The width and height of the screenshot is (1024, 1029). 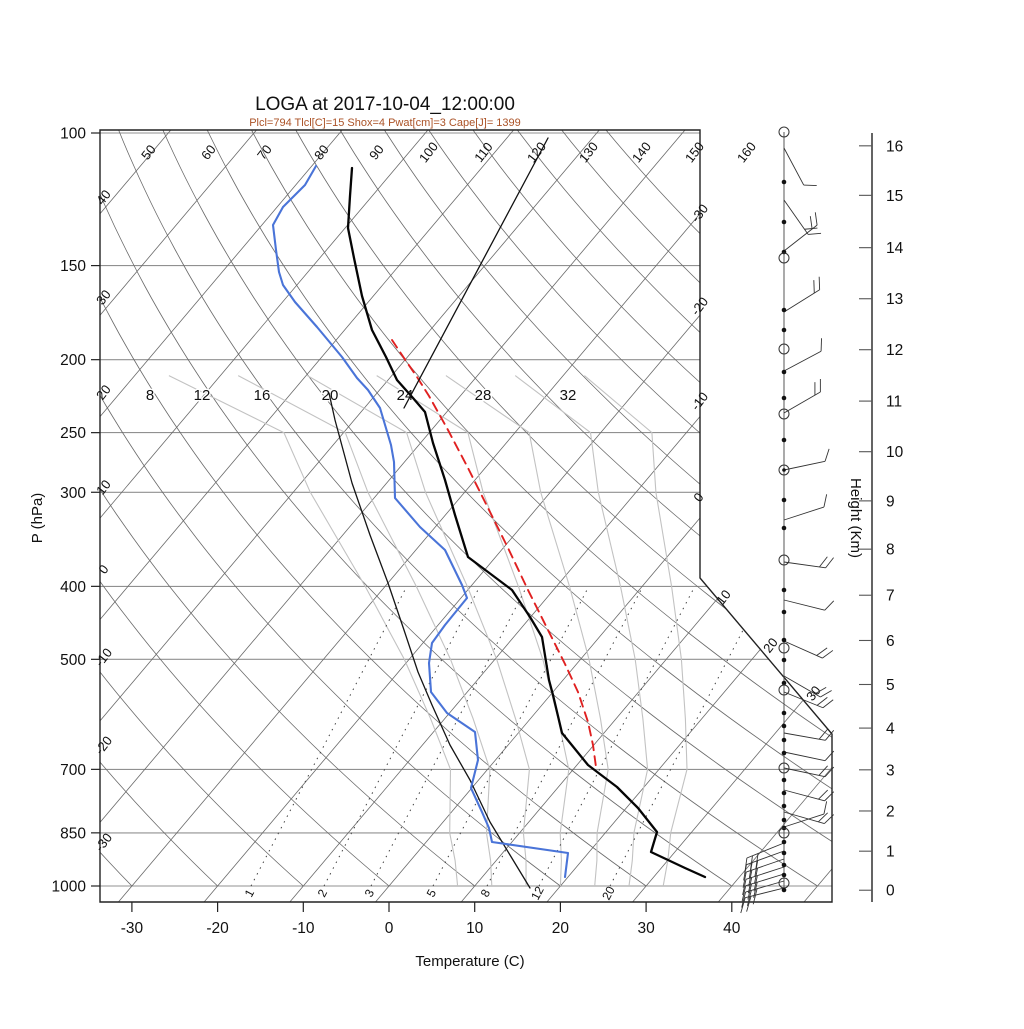 I want to click on height-tick-label-14: 14, so click(x=895, y=248).